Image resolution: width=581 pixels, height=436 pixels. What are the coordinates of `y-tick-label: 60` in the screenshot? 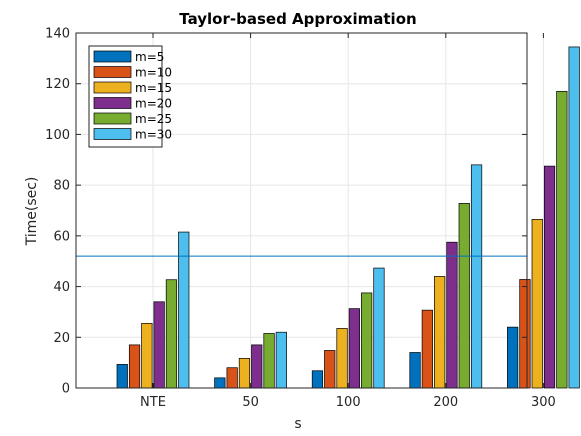 It's located at (61, 236).